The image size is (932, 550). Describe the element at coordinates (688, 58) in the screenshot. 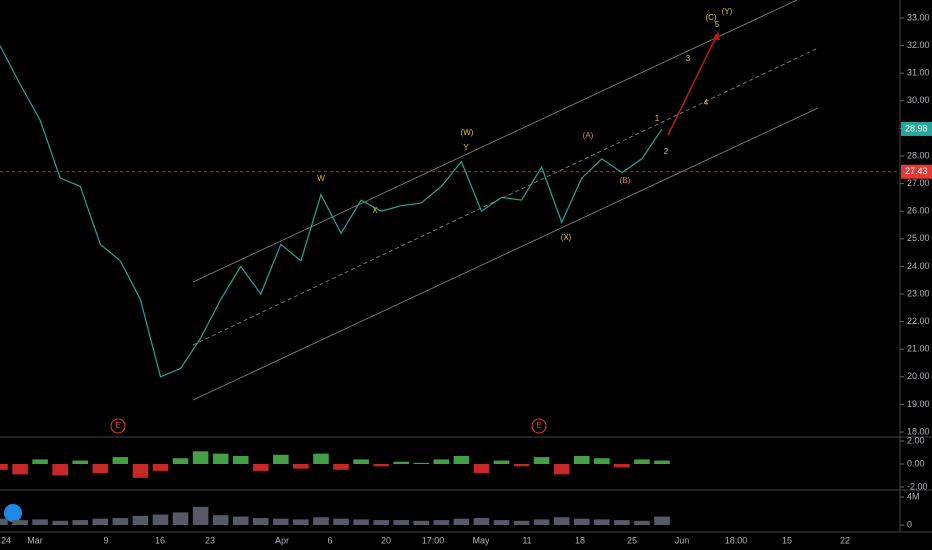

I see `wave-label: 3` at that location.